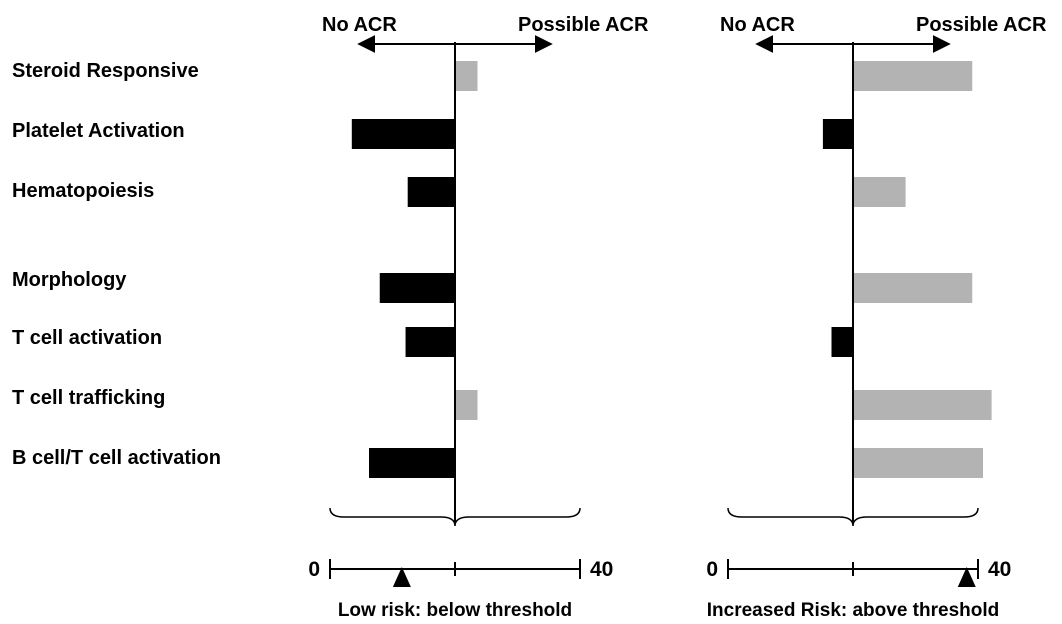 The width and height of the screenshot is (1062, 624). Describe the element at coordinates (69, 280) in the screenshot. I see `category-label: Morphology` at that location.